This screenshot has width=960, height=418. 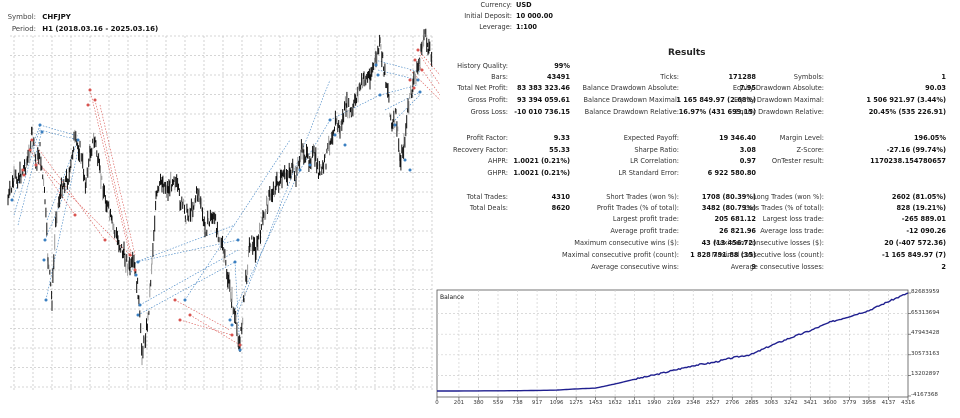 I want to click on y-tick-label: 13202897, so click(x=925, y=374).